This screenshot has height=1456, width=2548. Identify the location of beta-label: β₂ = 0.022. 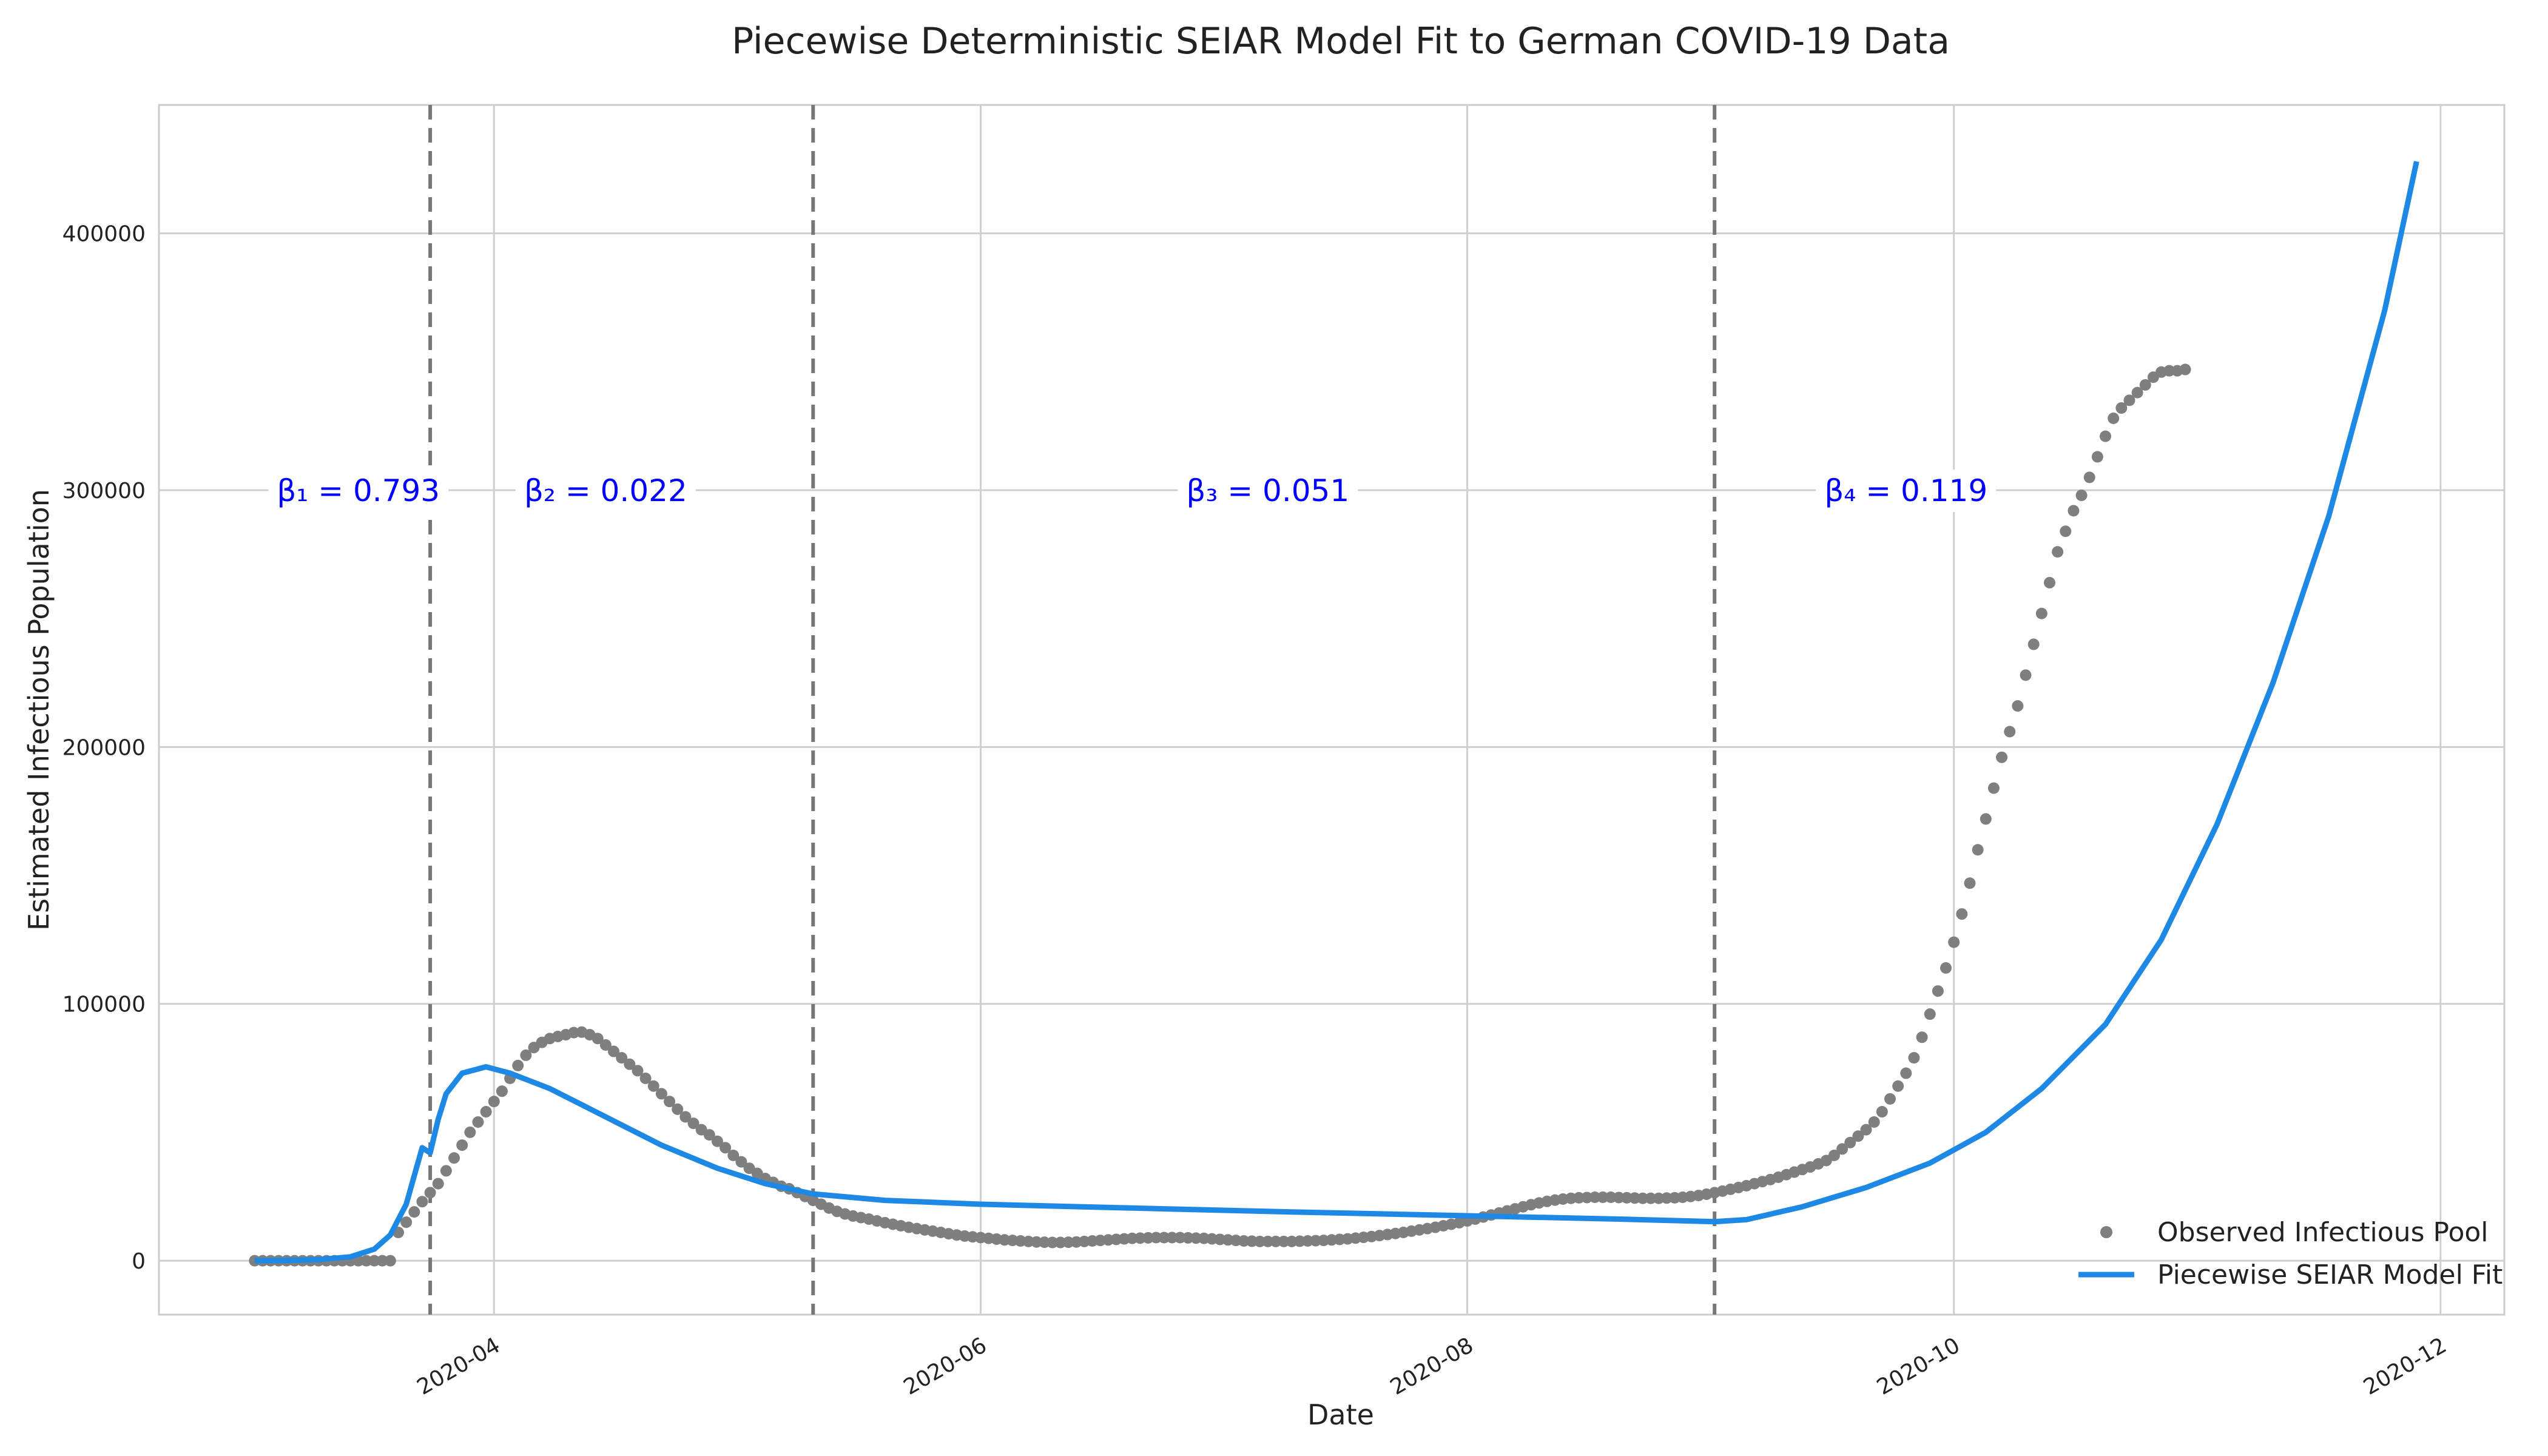
(605, 490).